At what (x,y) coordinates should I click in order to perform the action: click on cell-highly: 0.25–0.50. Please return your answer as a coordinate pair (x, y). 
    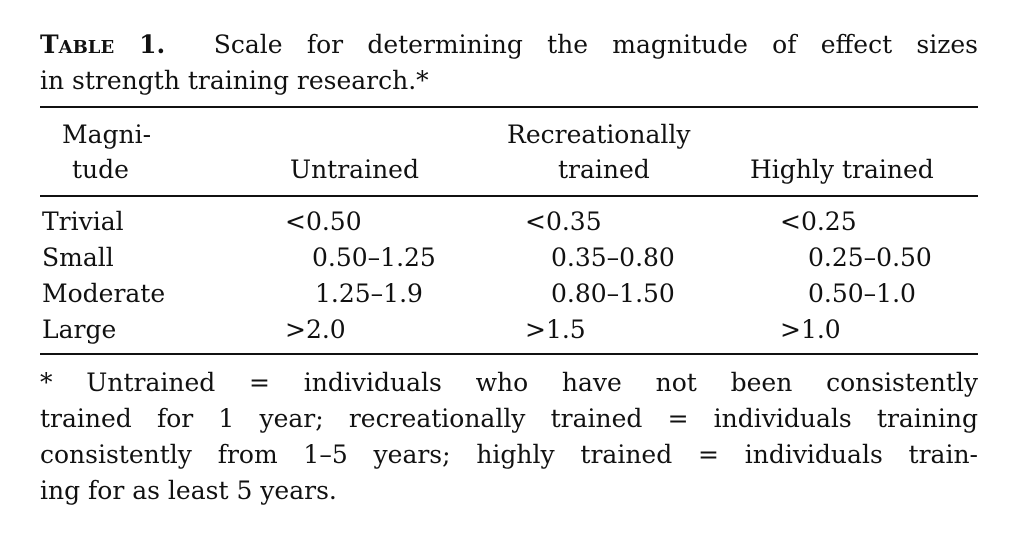
    Looking at the image, I should click on (870, 257).